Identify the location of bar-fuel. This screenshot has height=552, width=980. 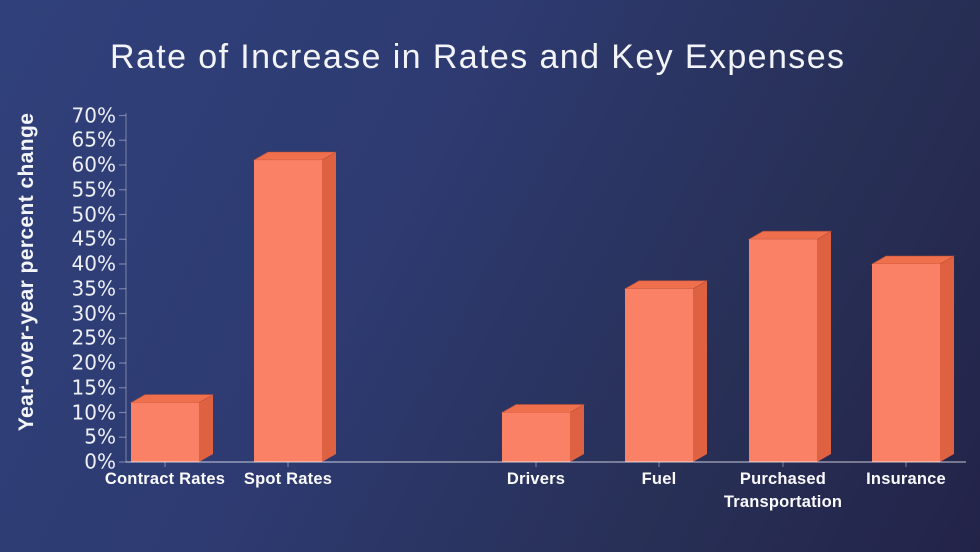
(666, 371).